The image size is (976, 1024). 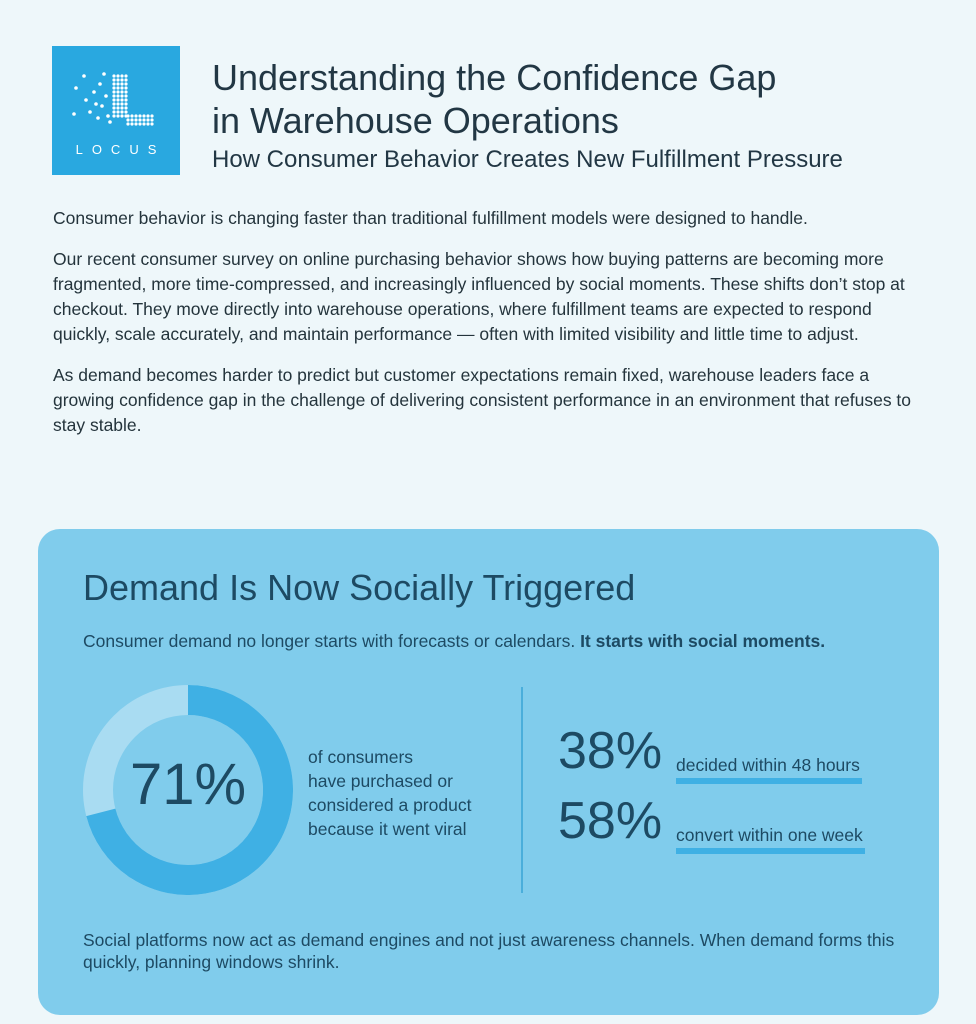 I want to click on stat-label-38: decided within 48 hours, so click(x=769, y=769).